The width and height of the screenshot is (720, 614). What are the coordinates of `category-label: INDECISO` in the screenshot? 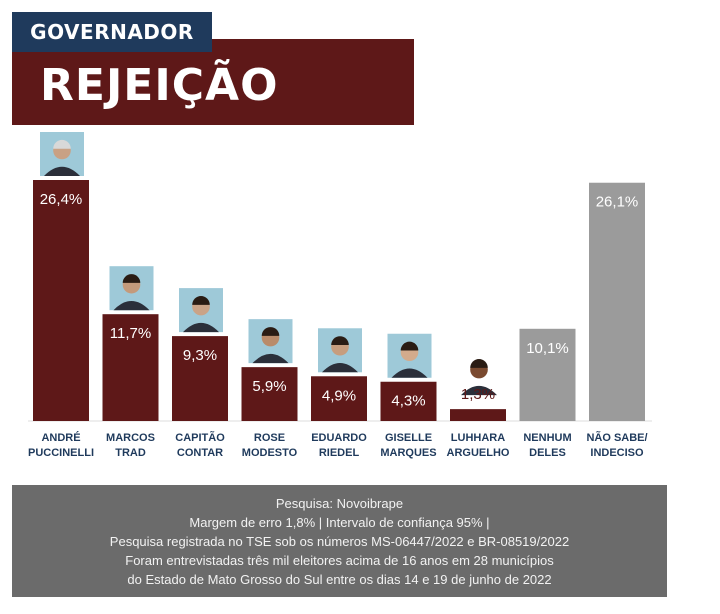 It's located at (617, 453).